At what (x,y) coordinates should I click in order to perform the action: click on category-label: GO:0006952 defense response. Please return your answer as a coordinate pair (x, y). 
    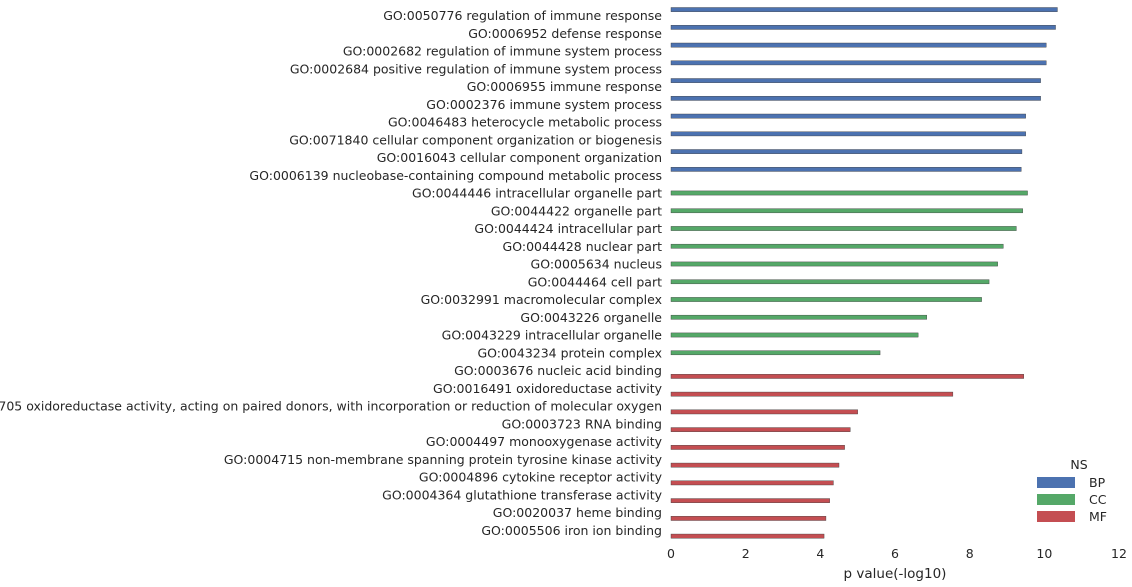
    Looking at the image, I should click on (565, 33).